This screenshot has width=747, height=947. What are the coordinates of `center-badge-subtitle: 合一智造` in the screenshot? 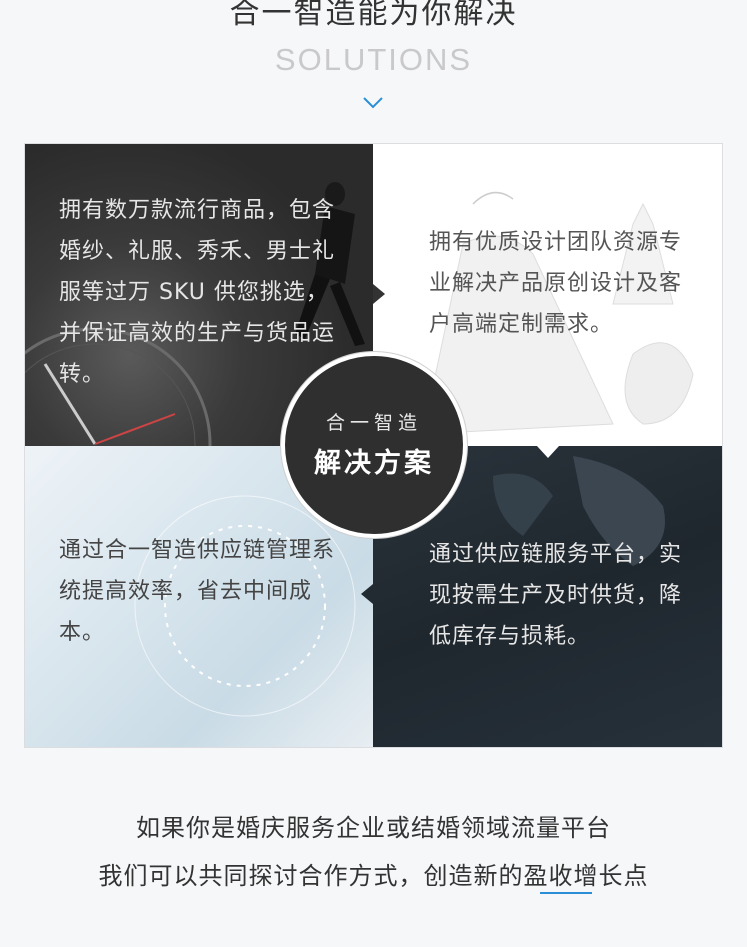 It's located at (373, 423).